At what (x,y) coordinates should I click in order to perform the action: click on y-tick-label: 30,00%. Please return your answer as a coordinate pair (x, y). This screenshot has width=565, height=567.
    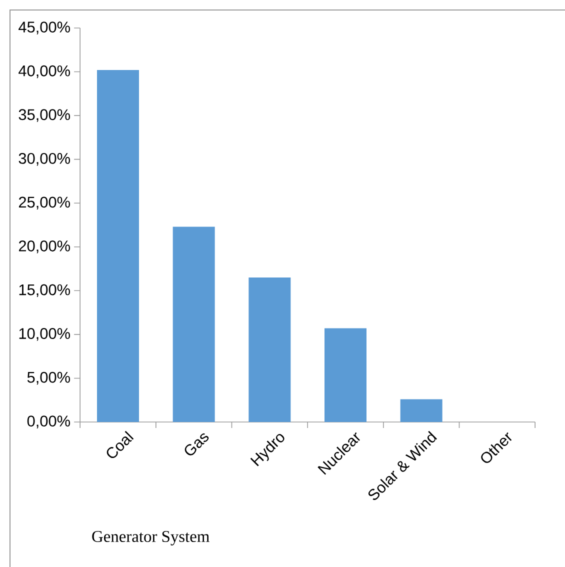
    Looking at the image, I should click on (44, 159).